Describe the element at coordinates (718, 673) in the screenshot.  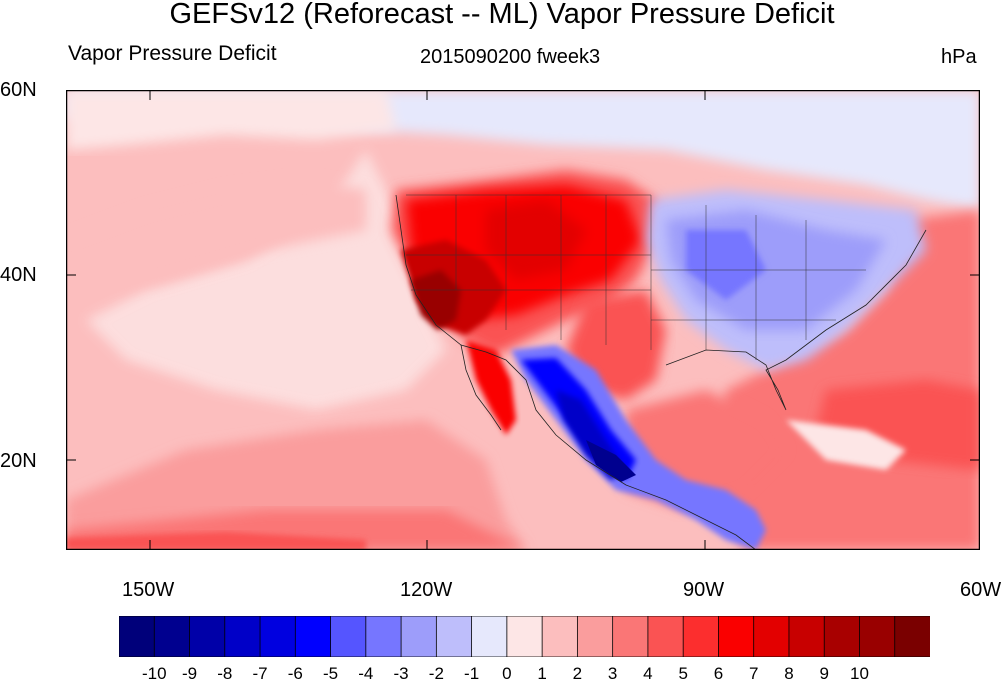
I see `colorbar-label: 6` at that location.